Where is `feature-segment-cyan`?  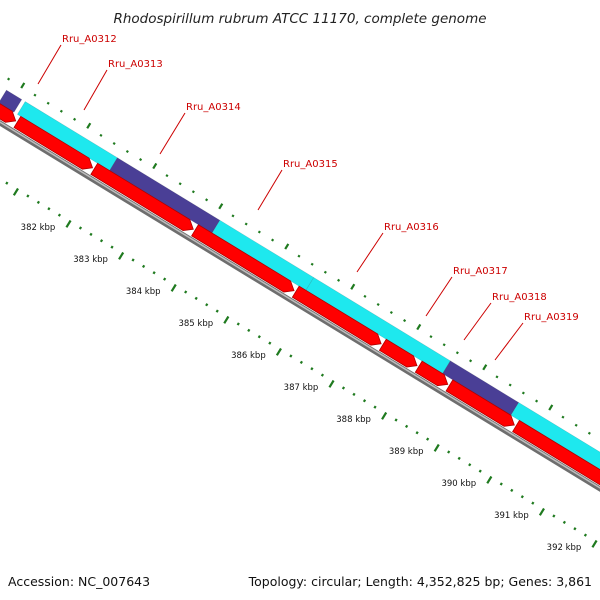
feature-segment-cyan is located at coordinates (555, 436).